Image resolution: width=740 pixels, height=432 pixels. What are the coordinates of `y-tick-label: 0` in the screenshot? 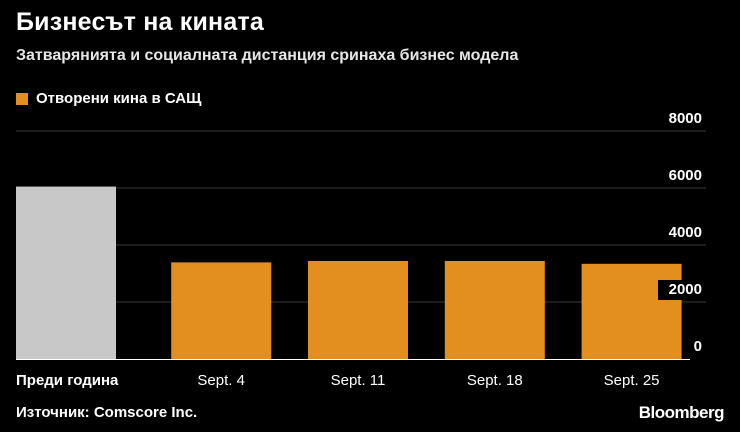 It's located at (698, 346).